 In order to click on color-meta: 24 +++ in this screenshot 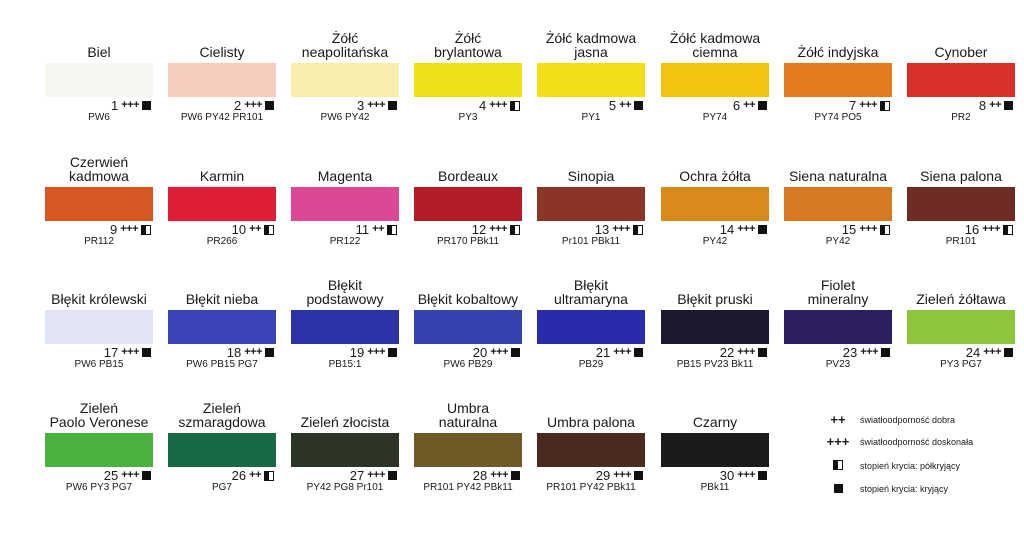, I will do `click(989, 352)`.